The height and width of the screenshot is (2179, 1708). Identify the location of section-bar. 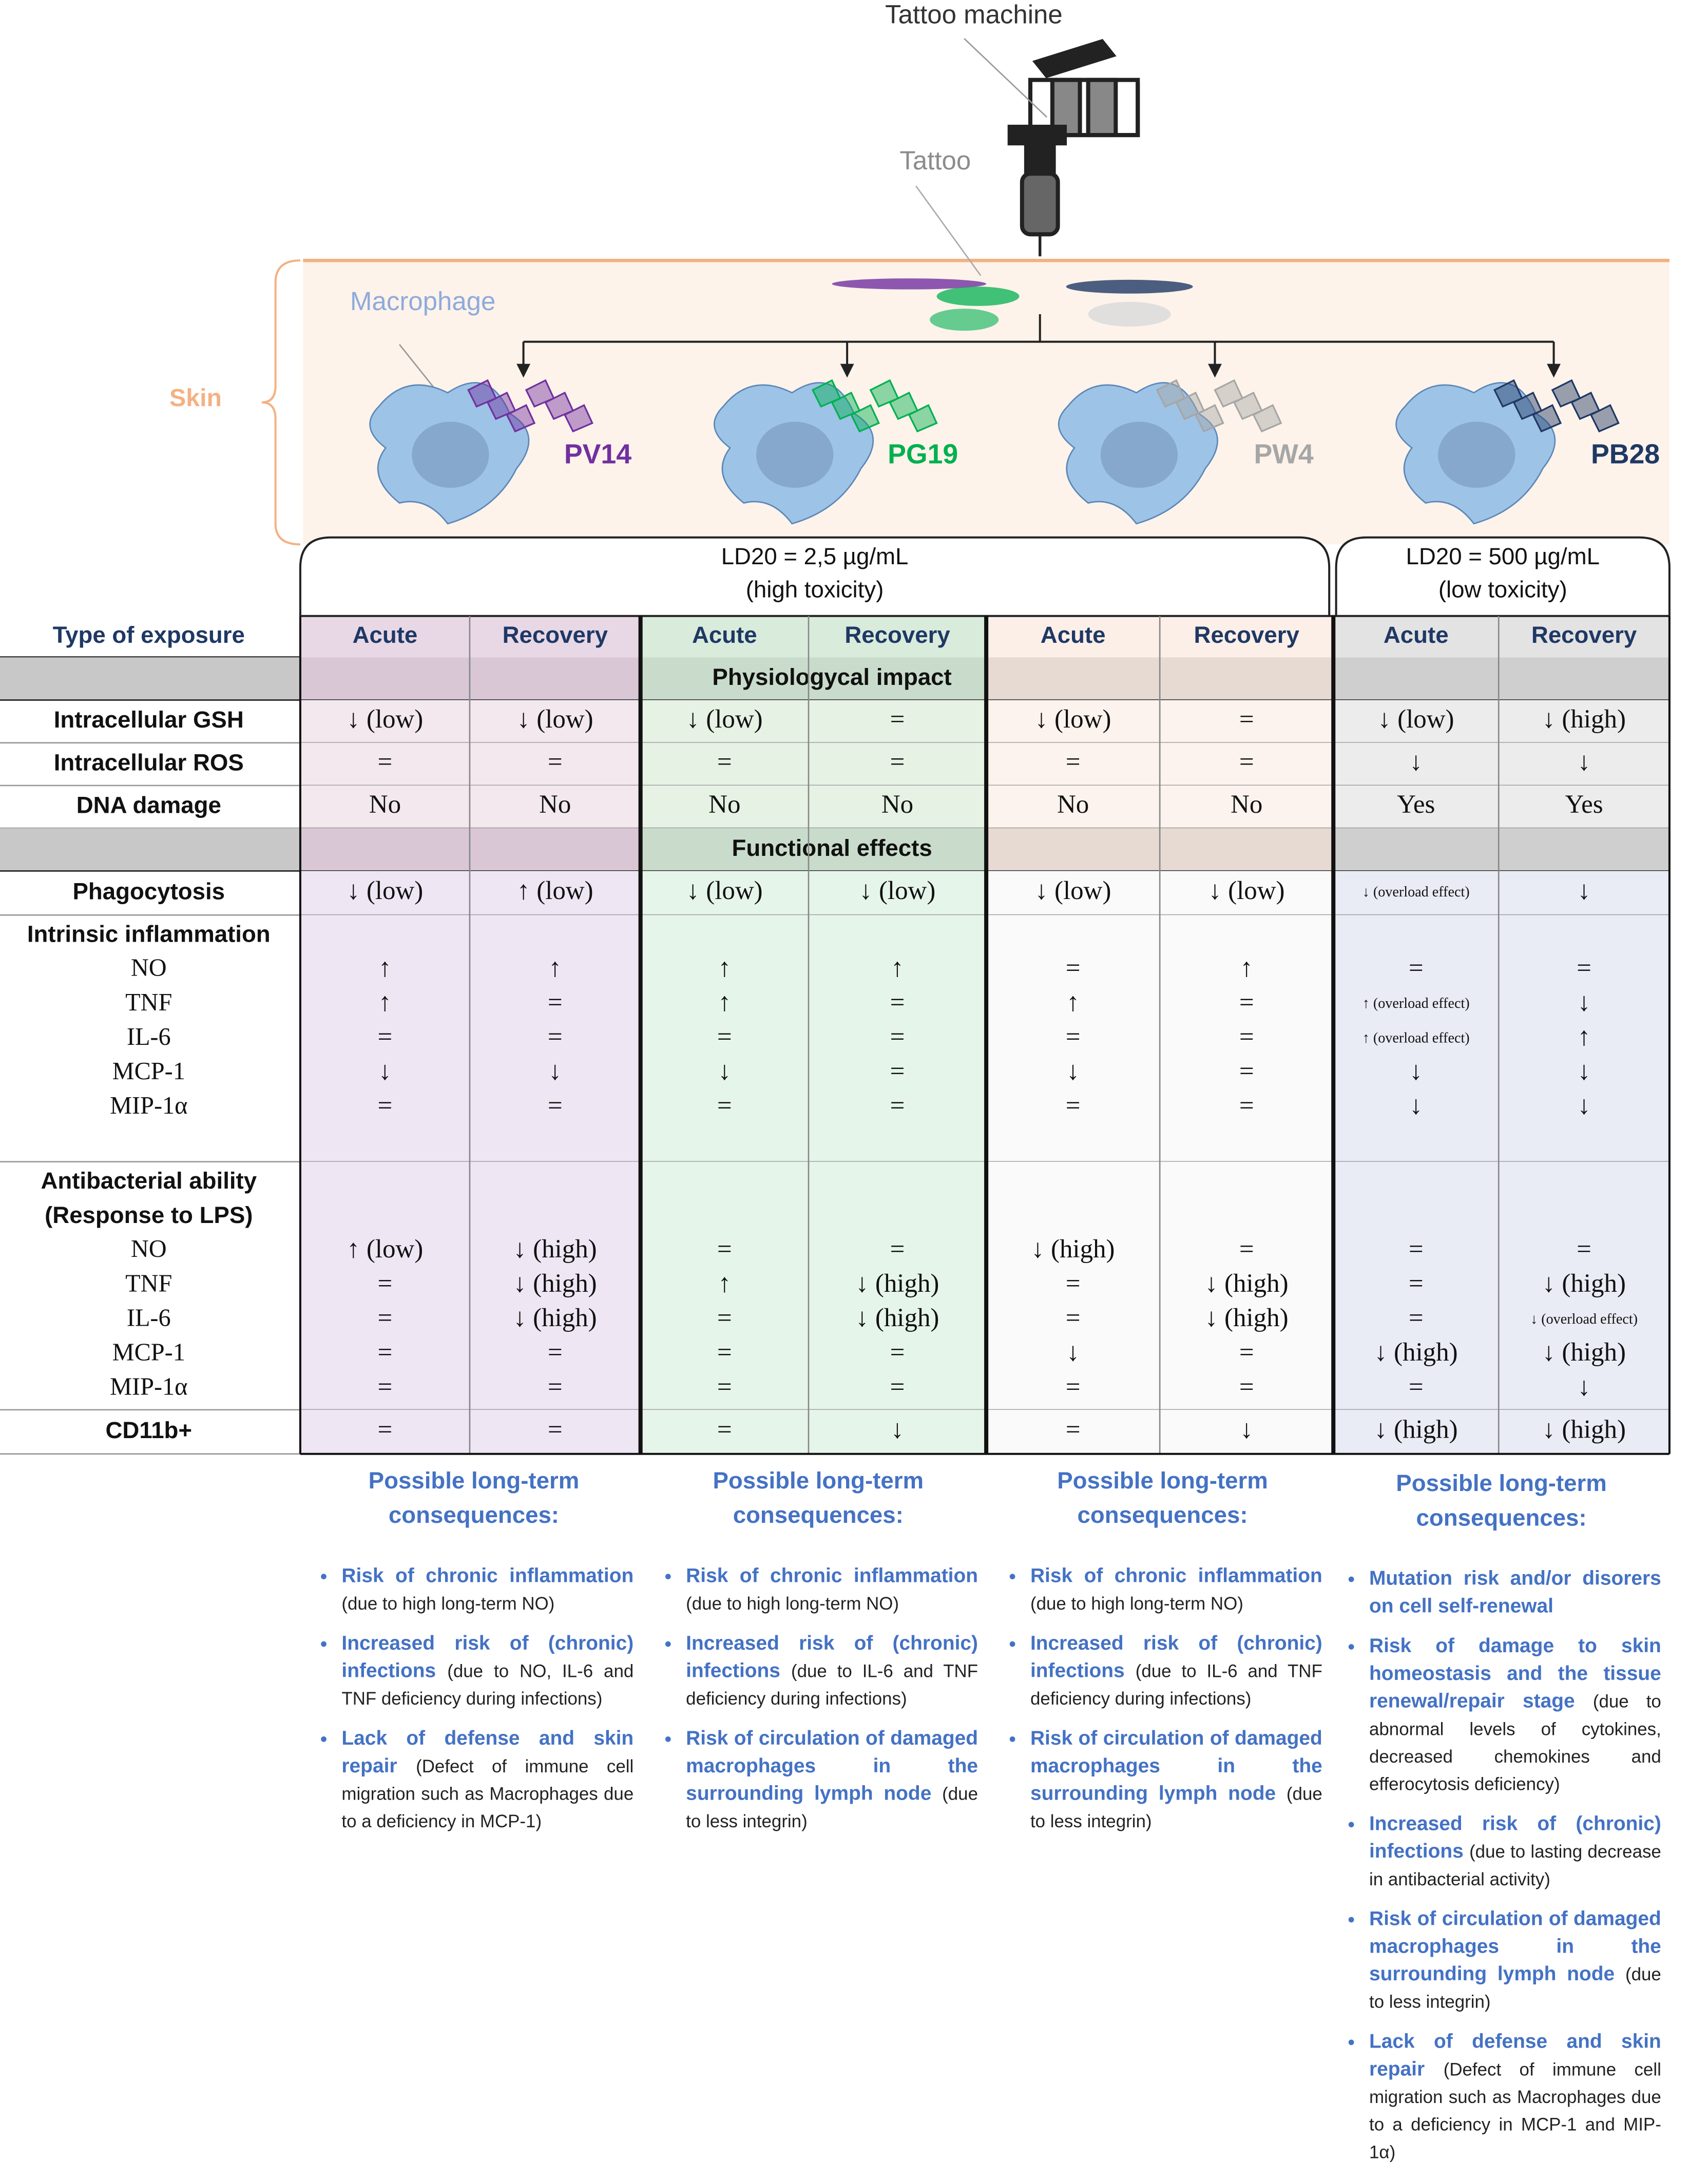
(150, 678).